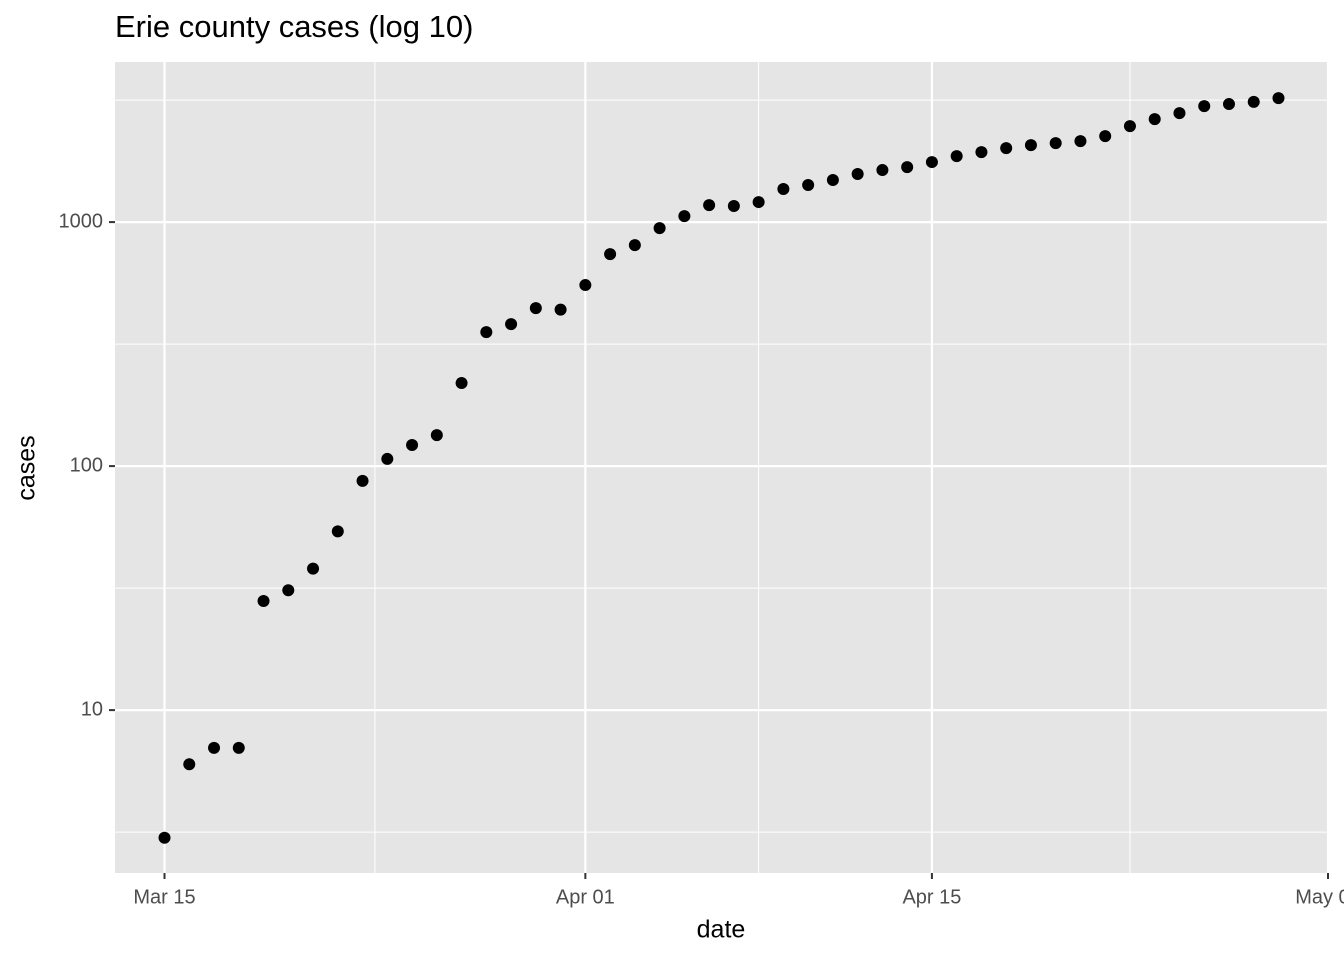 This screenshot has width=1344, height=960. I want to click on y-tick-label: 100, so click(86, 465).